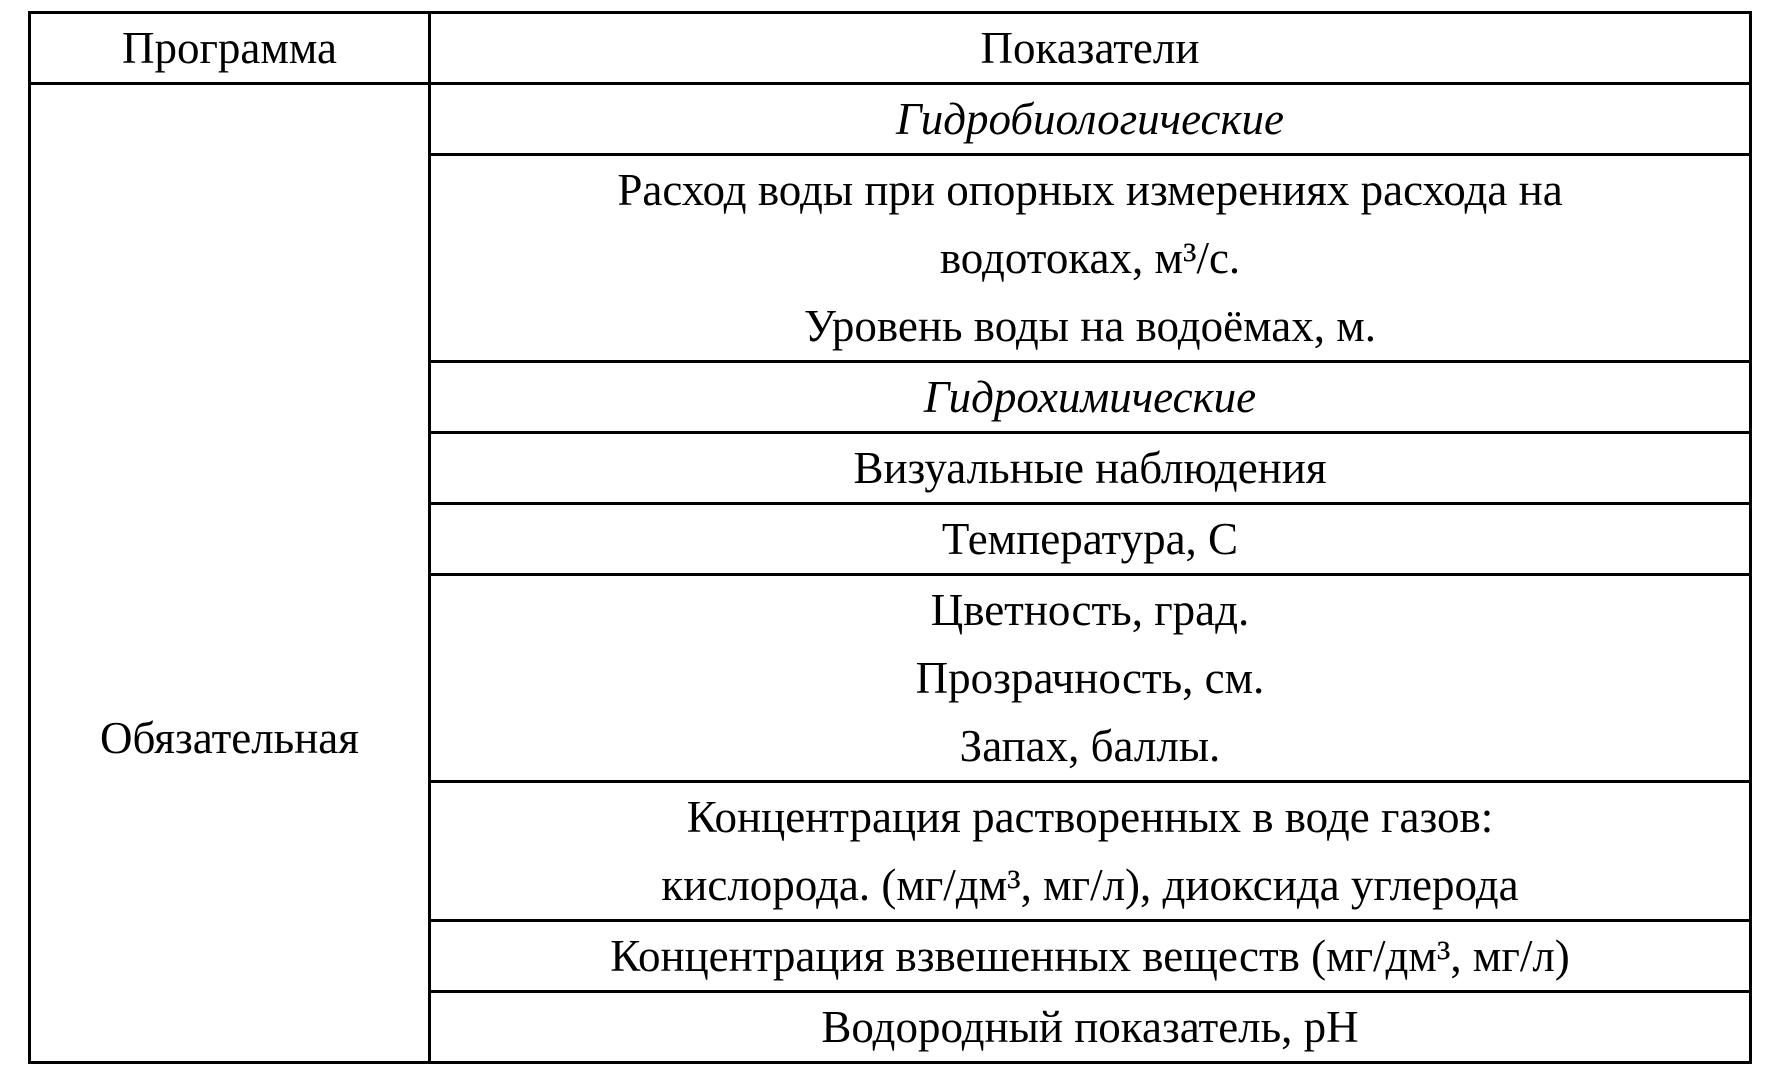  I want to click on table-header-row: Программа Показатели, so click(890, 48).